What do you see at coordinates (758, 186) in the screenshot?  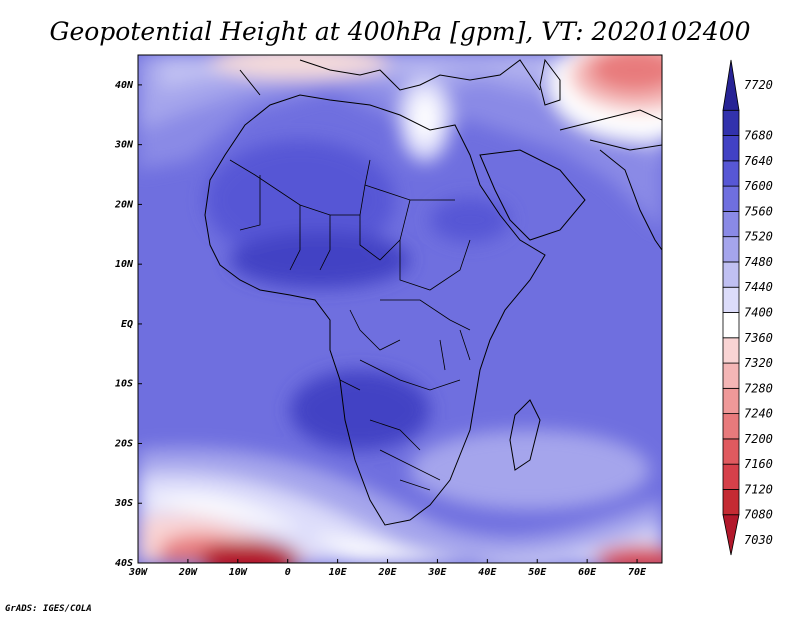 I see `colorbar-label: 7600` at bounding box center [758, 186].